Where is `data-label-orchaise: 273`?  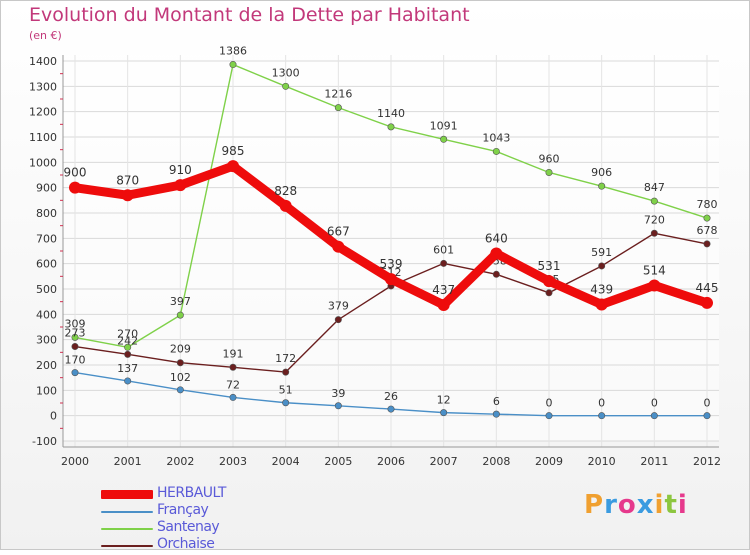 data-label-orchaise: 273 is located at coordinates (75, 333).